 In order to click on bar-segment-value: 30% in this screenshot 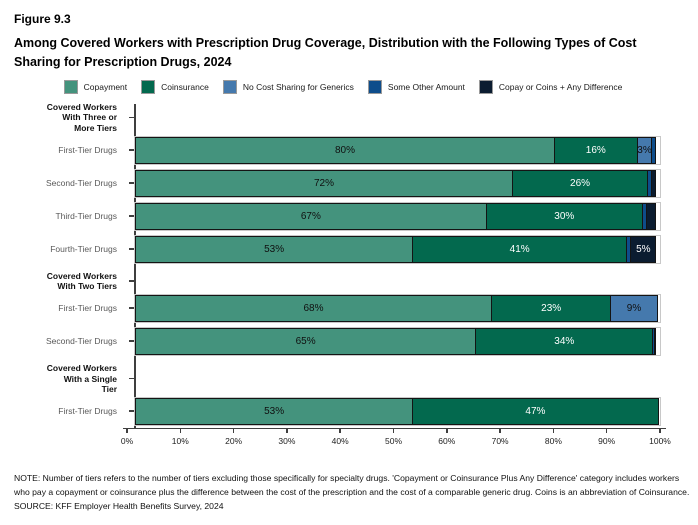, I will do `click(564, 216)`.